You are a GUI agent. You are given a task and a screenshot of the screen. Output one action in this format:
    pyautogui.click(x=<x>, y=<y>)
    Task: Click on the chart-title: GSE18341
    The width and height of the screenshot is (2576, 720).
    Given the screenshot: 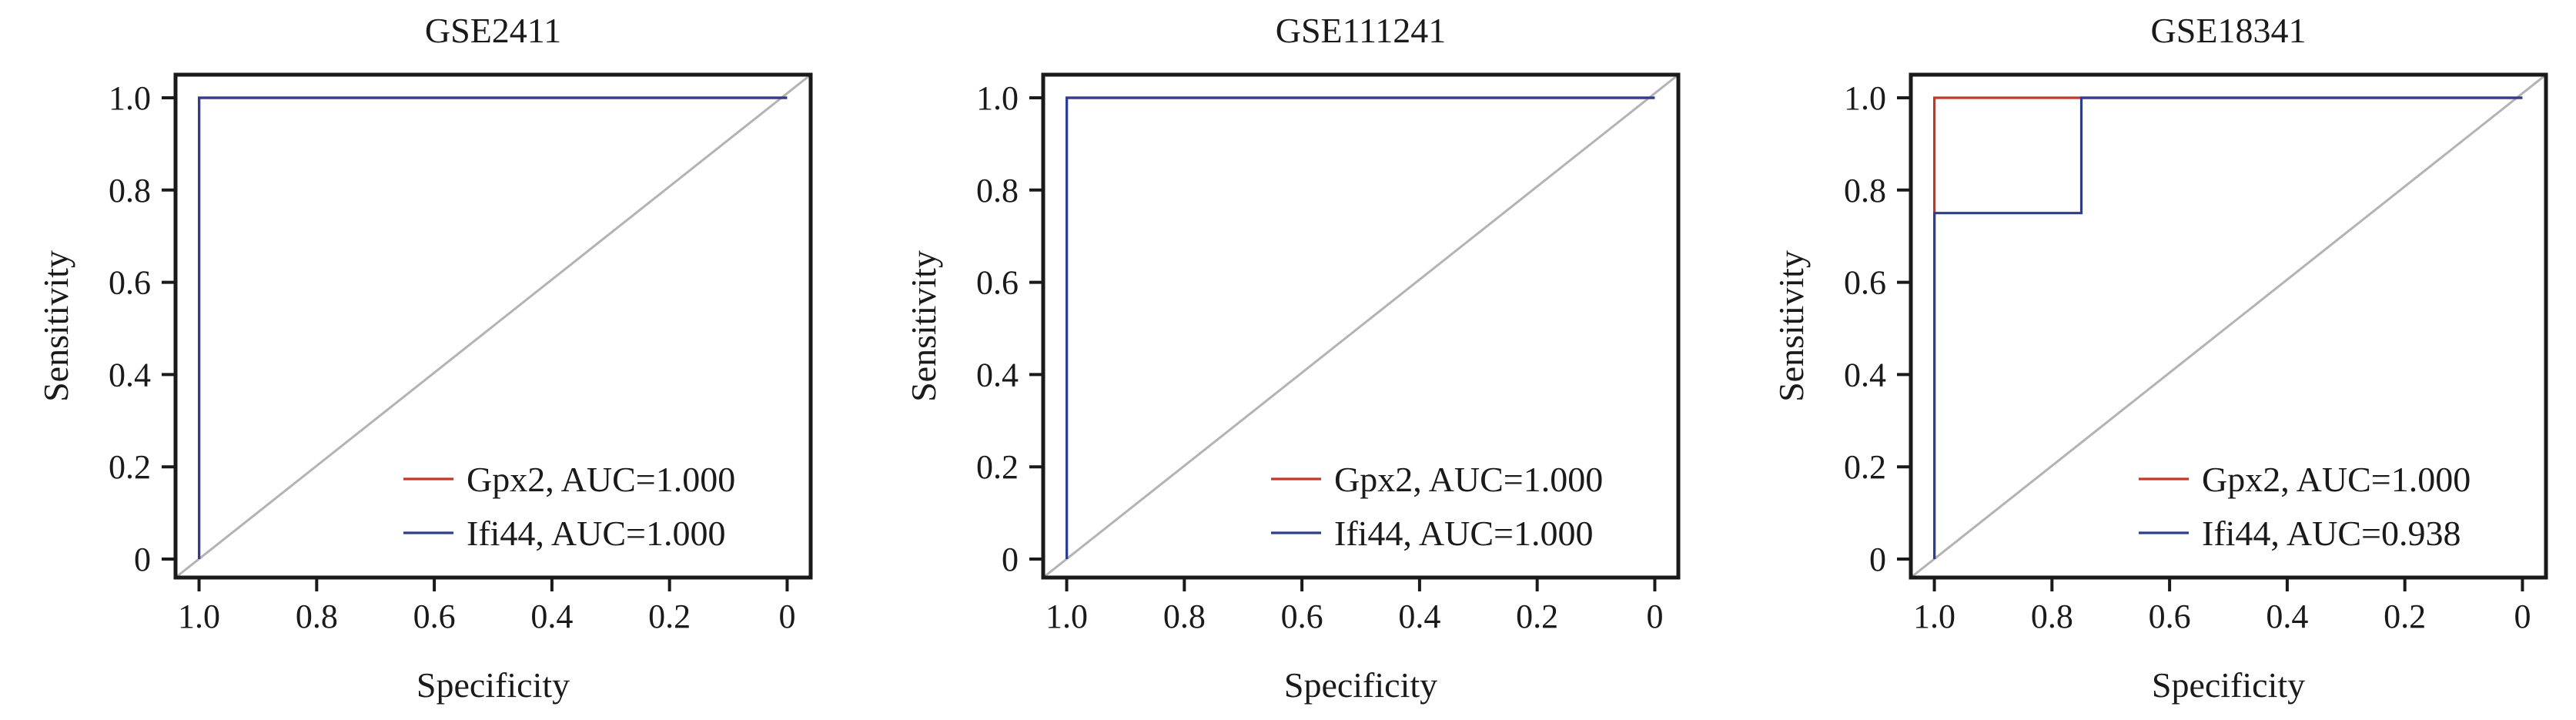 What is the action you would take?
    pyautogui.click(x=2229, y=31)
    